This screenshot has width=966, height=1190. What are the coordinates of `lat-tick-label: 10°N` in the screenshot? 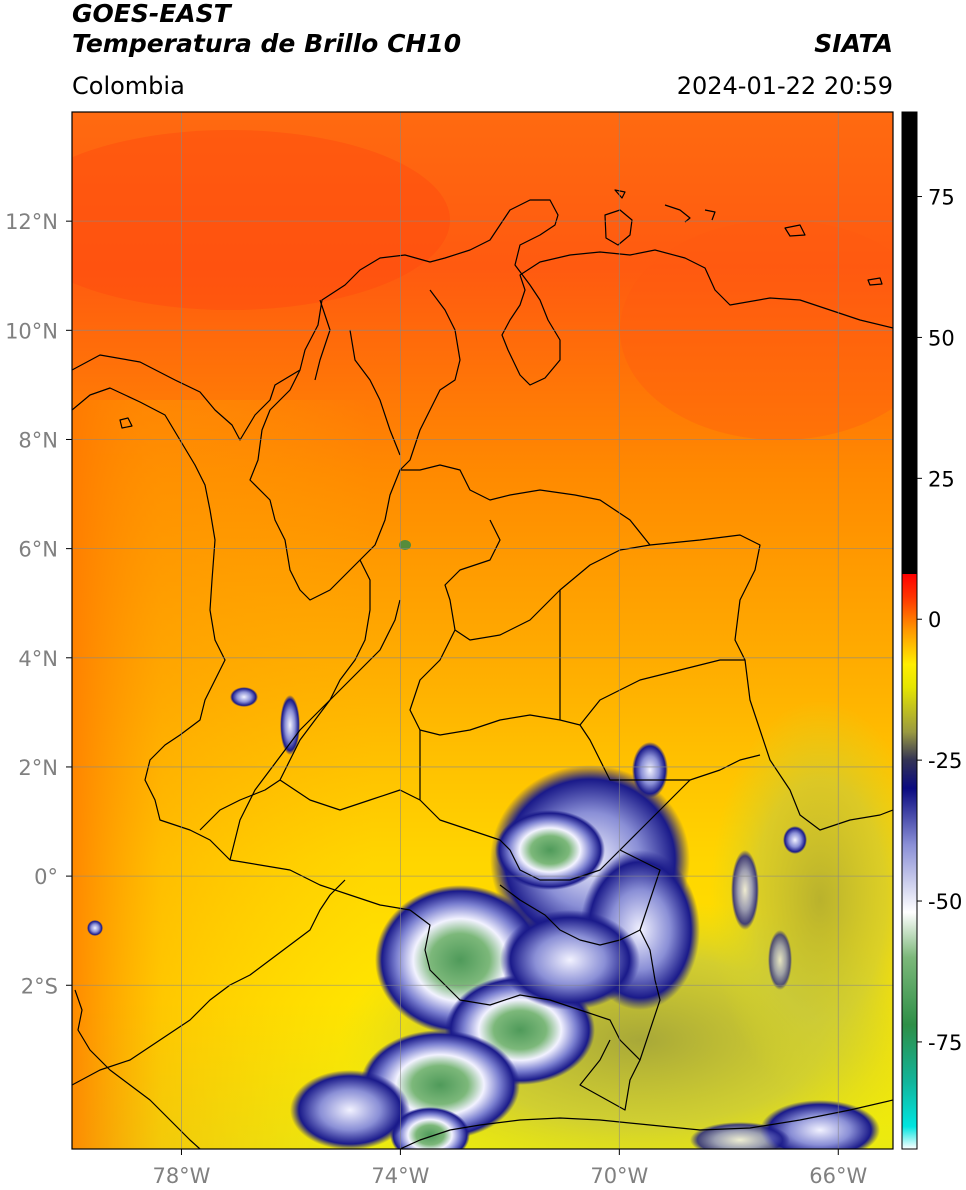 It's located at (31, 331).